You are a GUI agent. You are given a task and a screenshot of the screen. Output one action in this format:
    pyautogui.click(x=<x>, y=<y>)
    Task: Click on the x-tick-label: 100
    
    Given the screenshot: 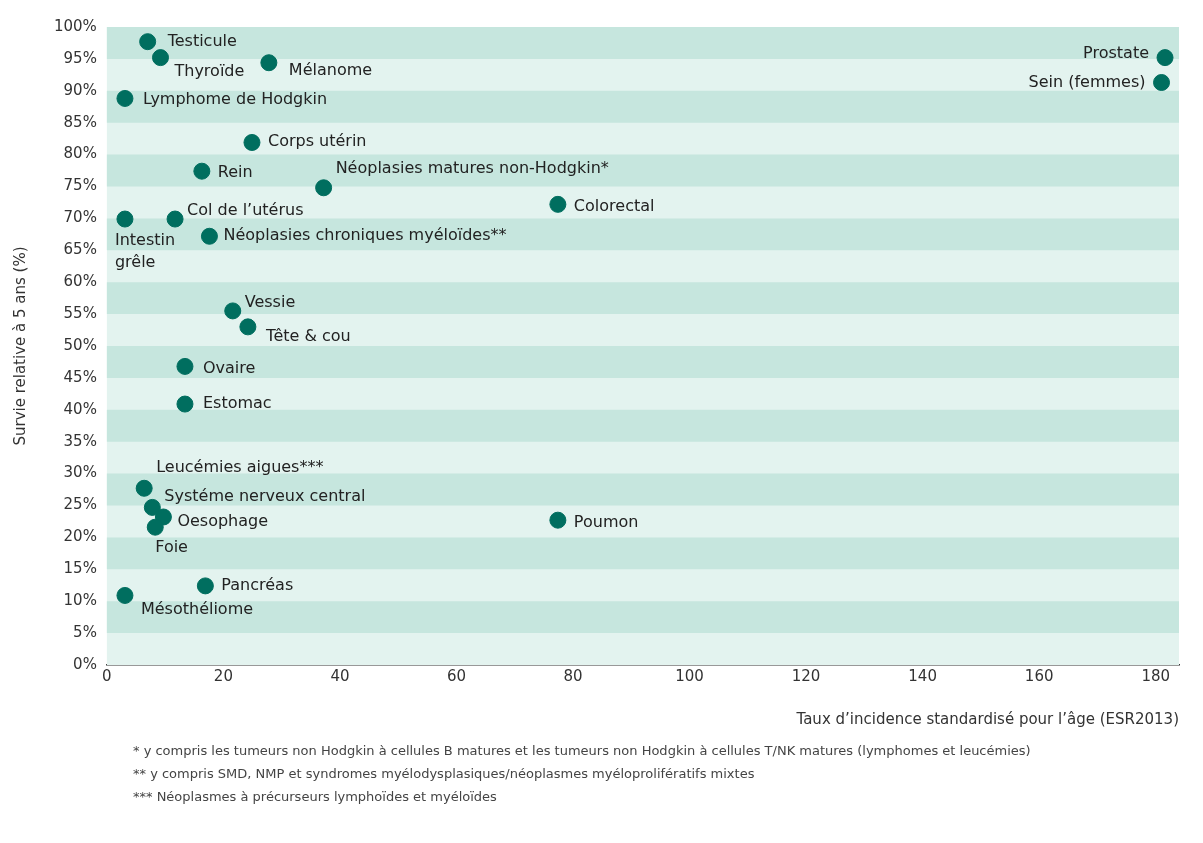 What is the action you would take?
    pyautogui.click(x=689, y=675)
    